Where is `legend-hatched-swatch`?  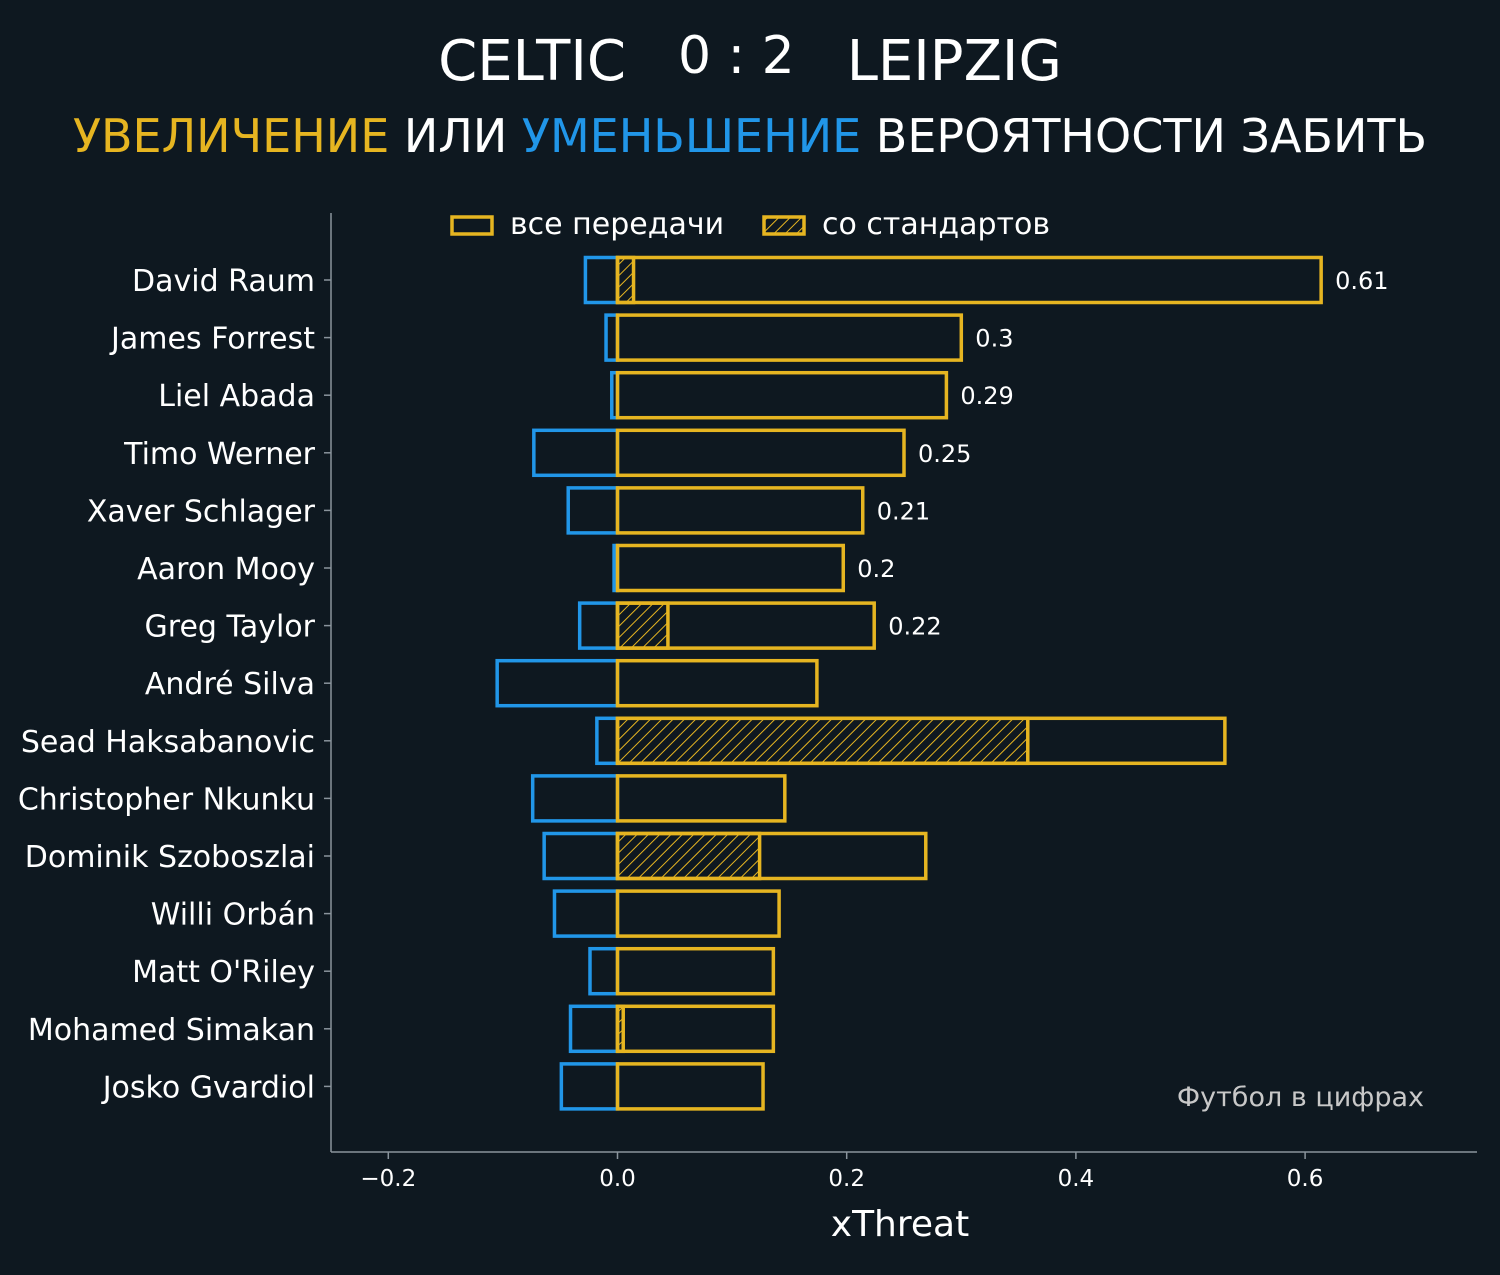
legend-hatched-swatch is located at coordinates (784, 225).